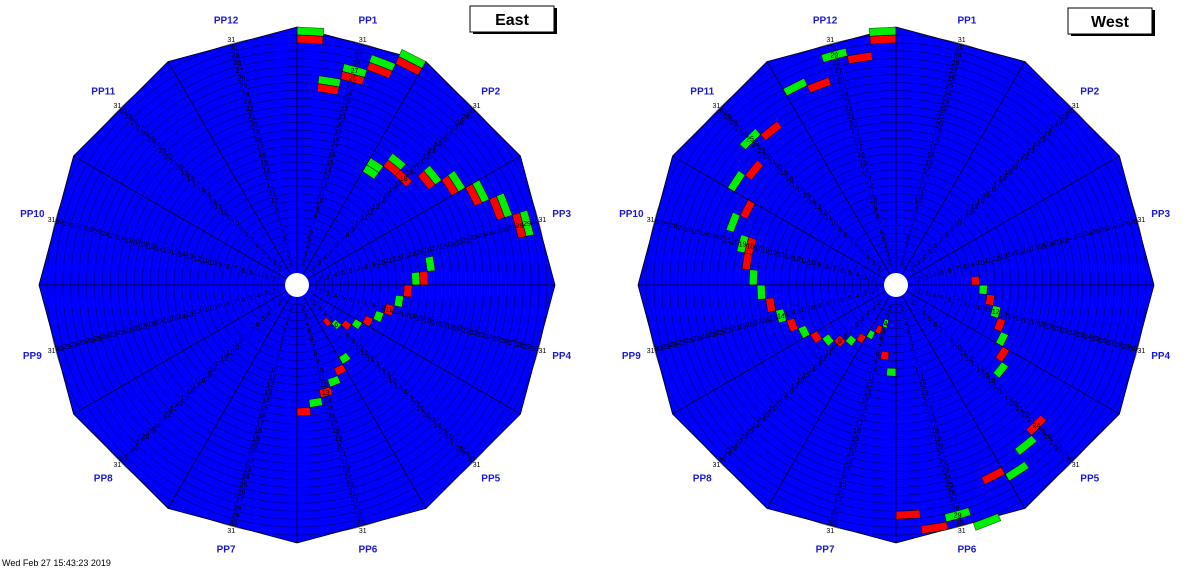 Image resolution: width=1196 pixels, height=572 pixels. Describe the element at coordinates (279, 355) in the screenshot. I see `ring-number: 8` at that location.